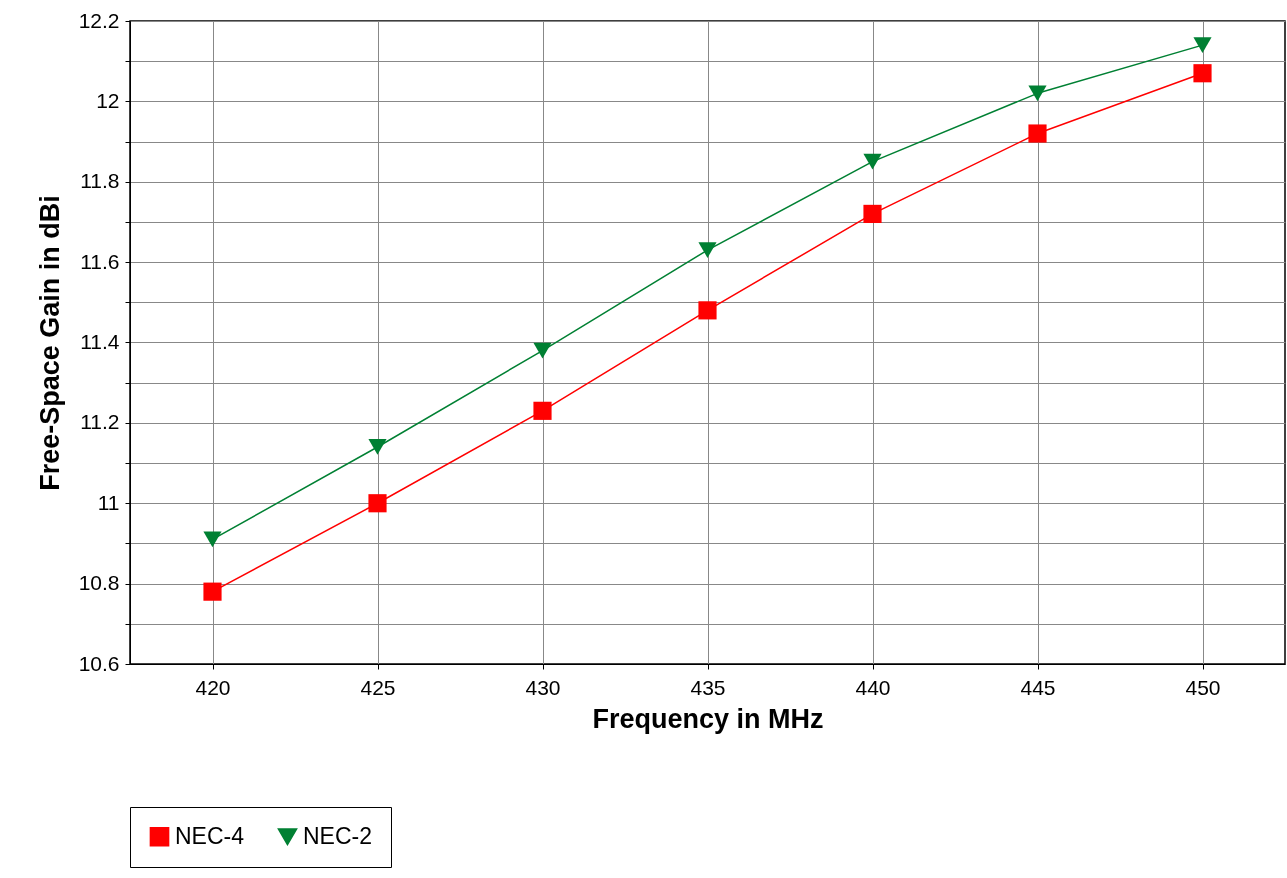 The height and width of the screenshot is (878, 1287). I want to click on y-tick-label: 11.8, so click(100, 181).